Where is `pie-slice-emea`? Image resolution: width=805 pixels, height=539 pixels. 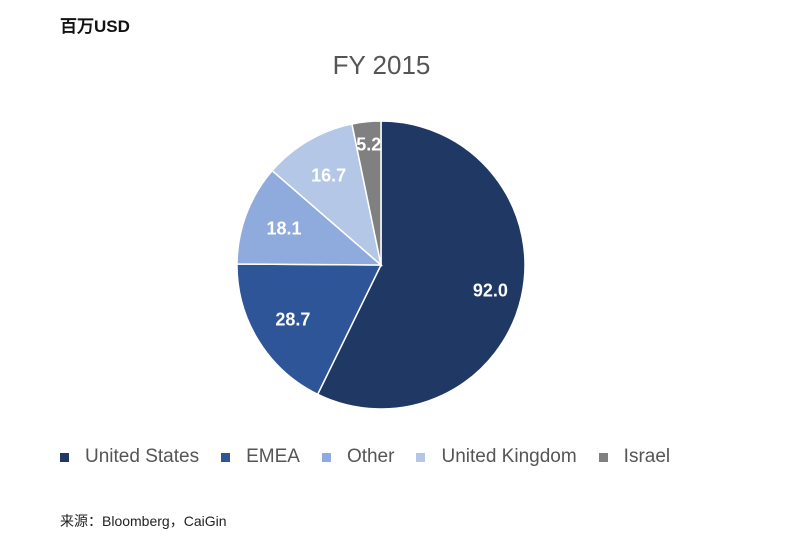 pie-slice-emea is located at coordinates (309, 329).